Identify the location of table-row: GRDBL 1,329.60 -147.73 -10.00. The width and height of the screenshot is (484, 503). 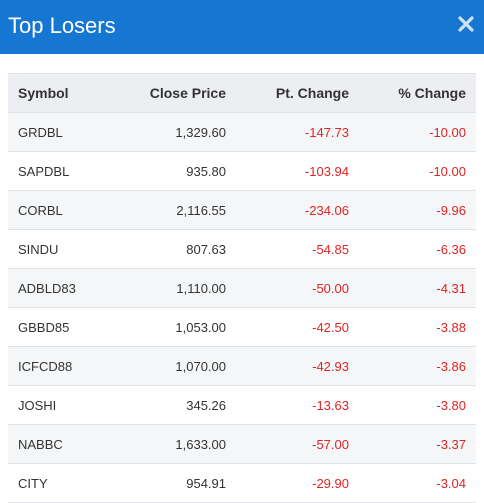
(242, 132).